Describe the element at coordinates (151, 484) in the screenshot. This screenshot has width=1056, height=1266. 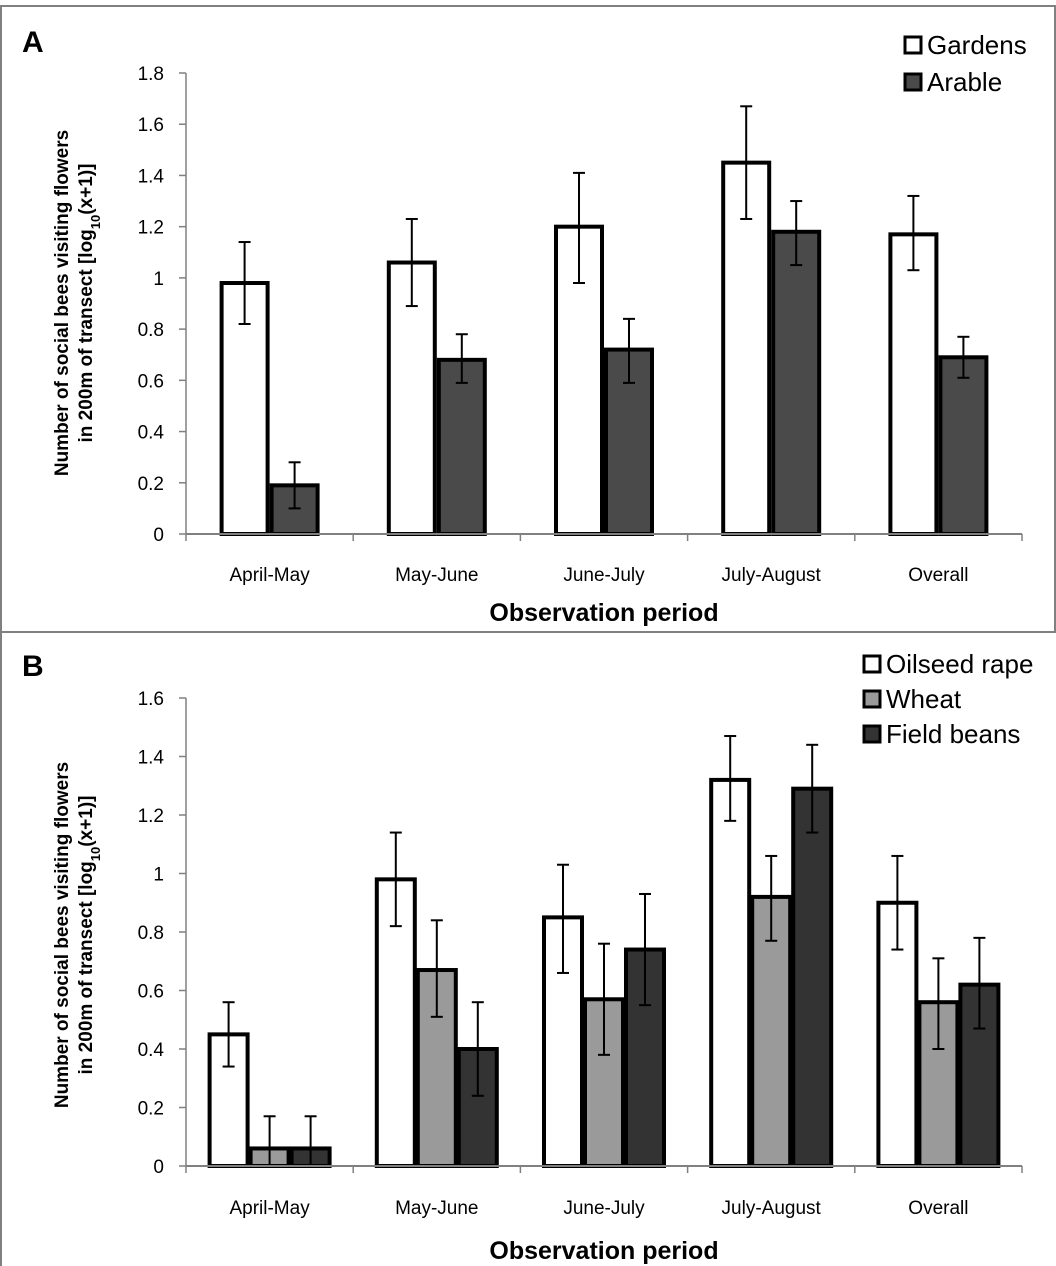
I see `panel-a-y-tick-label: 0.2` at that location.